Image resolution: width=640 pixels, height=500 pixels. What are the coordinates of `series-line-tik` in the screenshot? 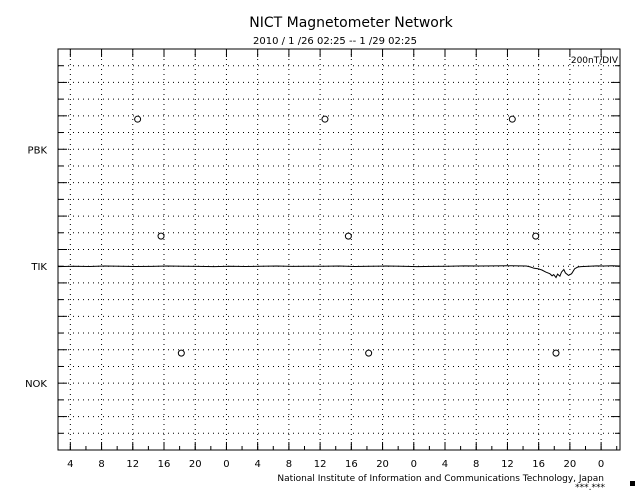 It's located at (339, 272).